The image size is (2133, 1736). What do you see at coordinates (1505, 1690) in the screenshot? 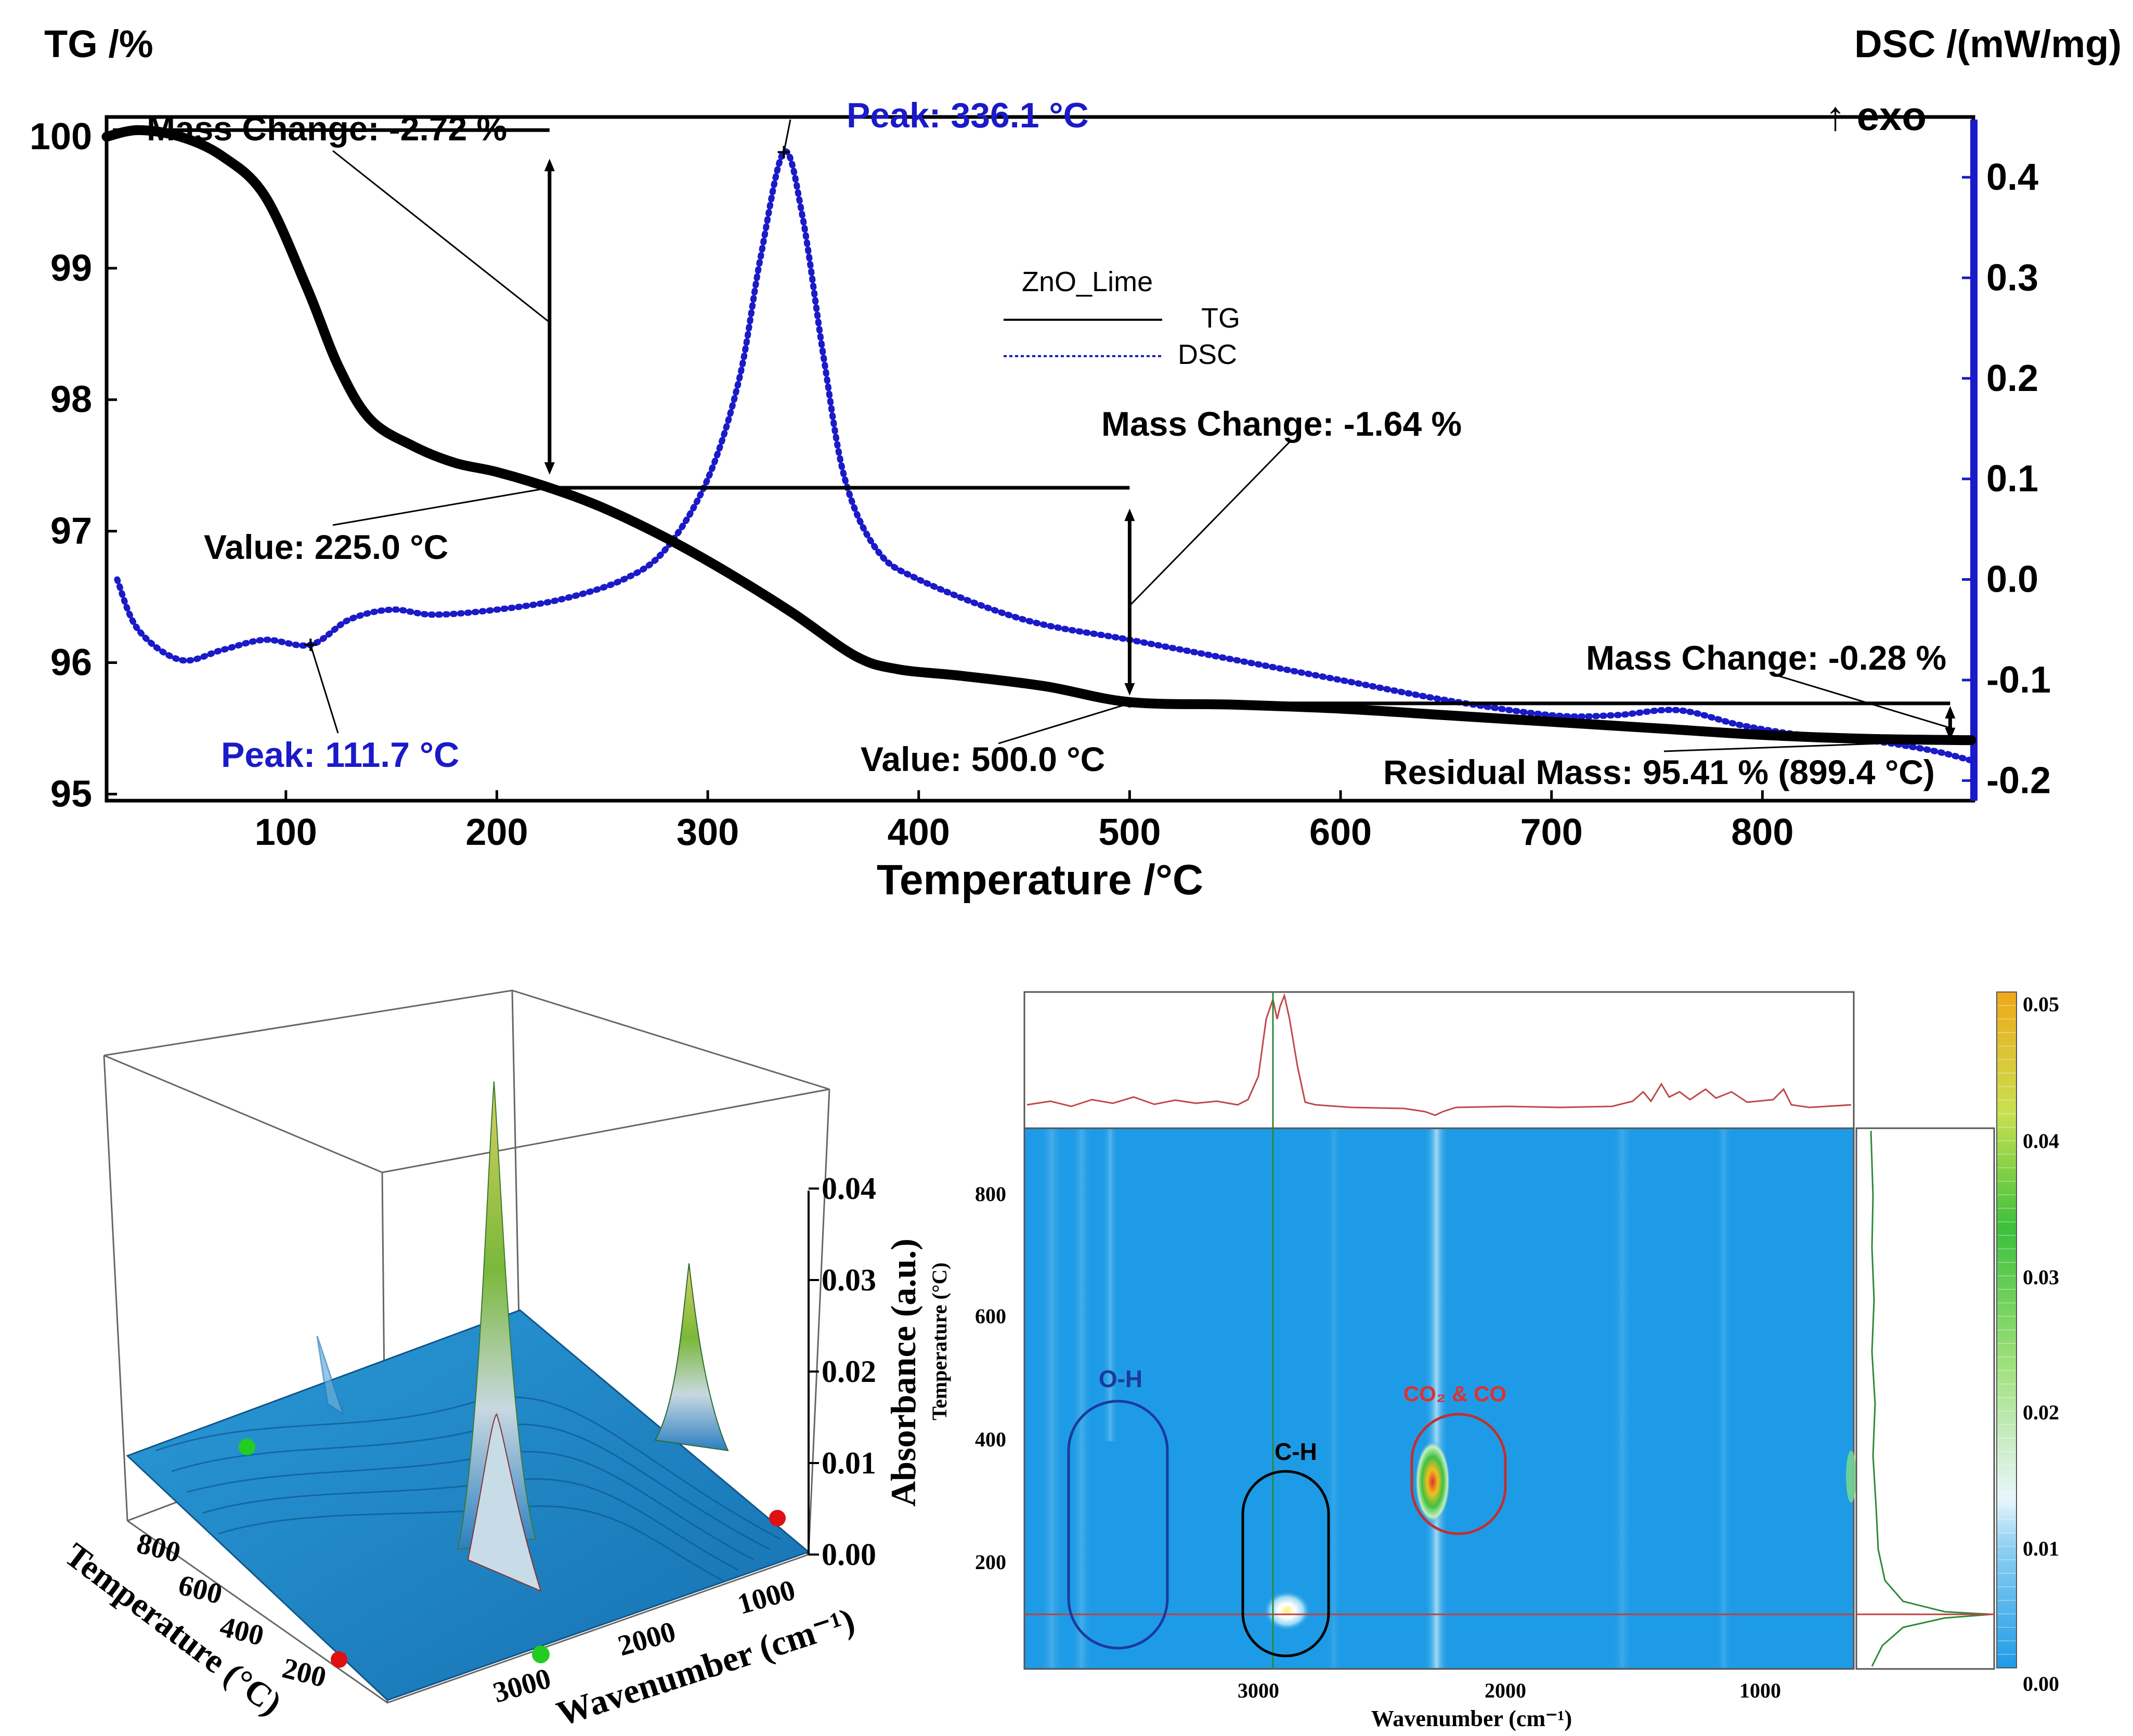
I see `hm-xtick-2000: 2000` at bounding box center [1505, 1690].